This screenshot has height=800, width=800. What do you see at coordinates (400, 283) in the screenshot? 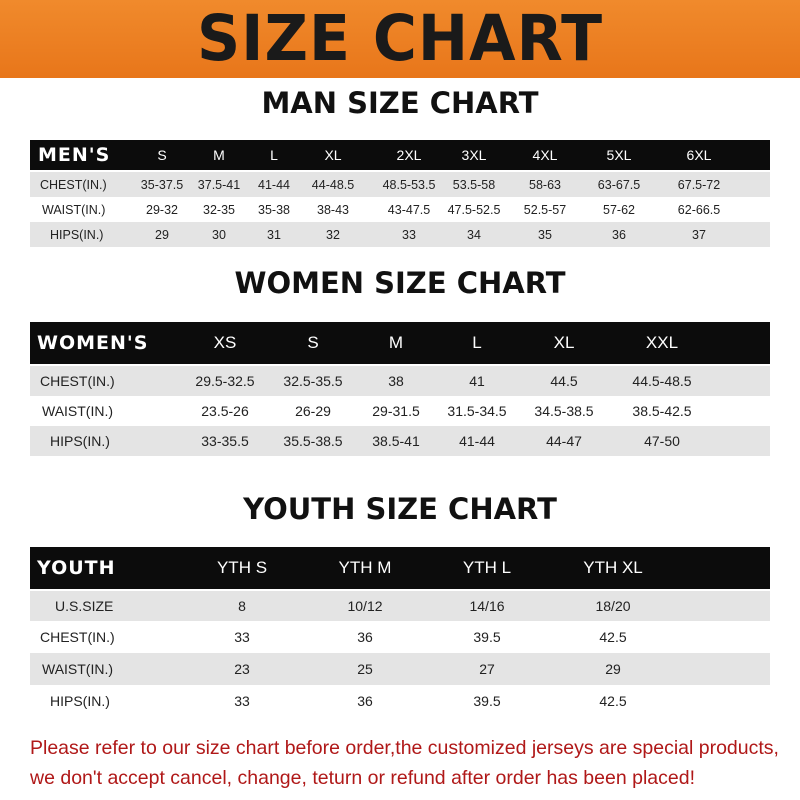
I see `women-chart-title: WOMEN SIZE CHART` at bounding box center [400, 283].